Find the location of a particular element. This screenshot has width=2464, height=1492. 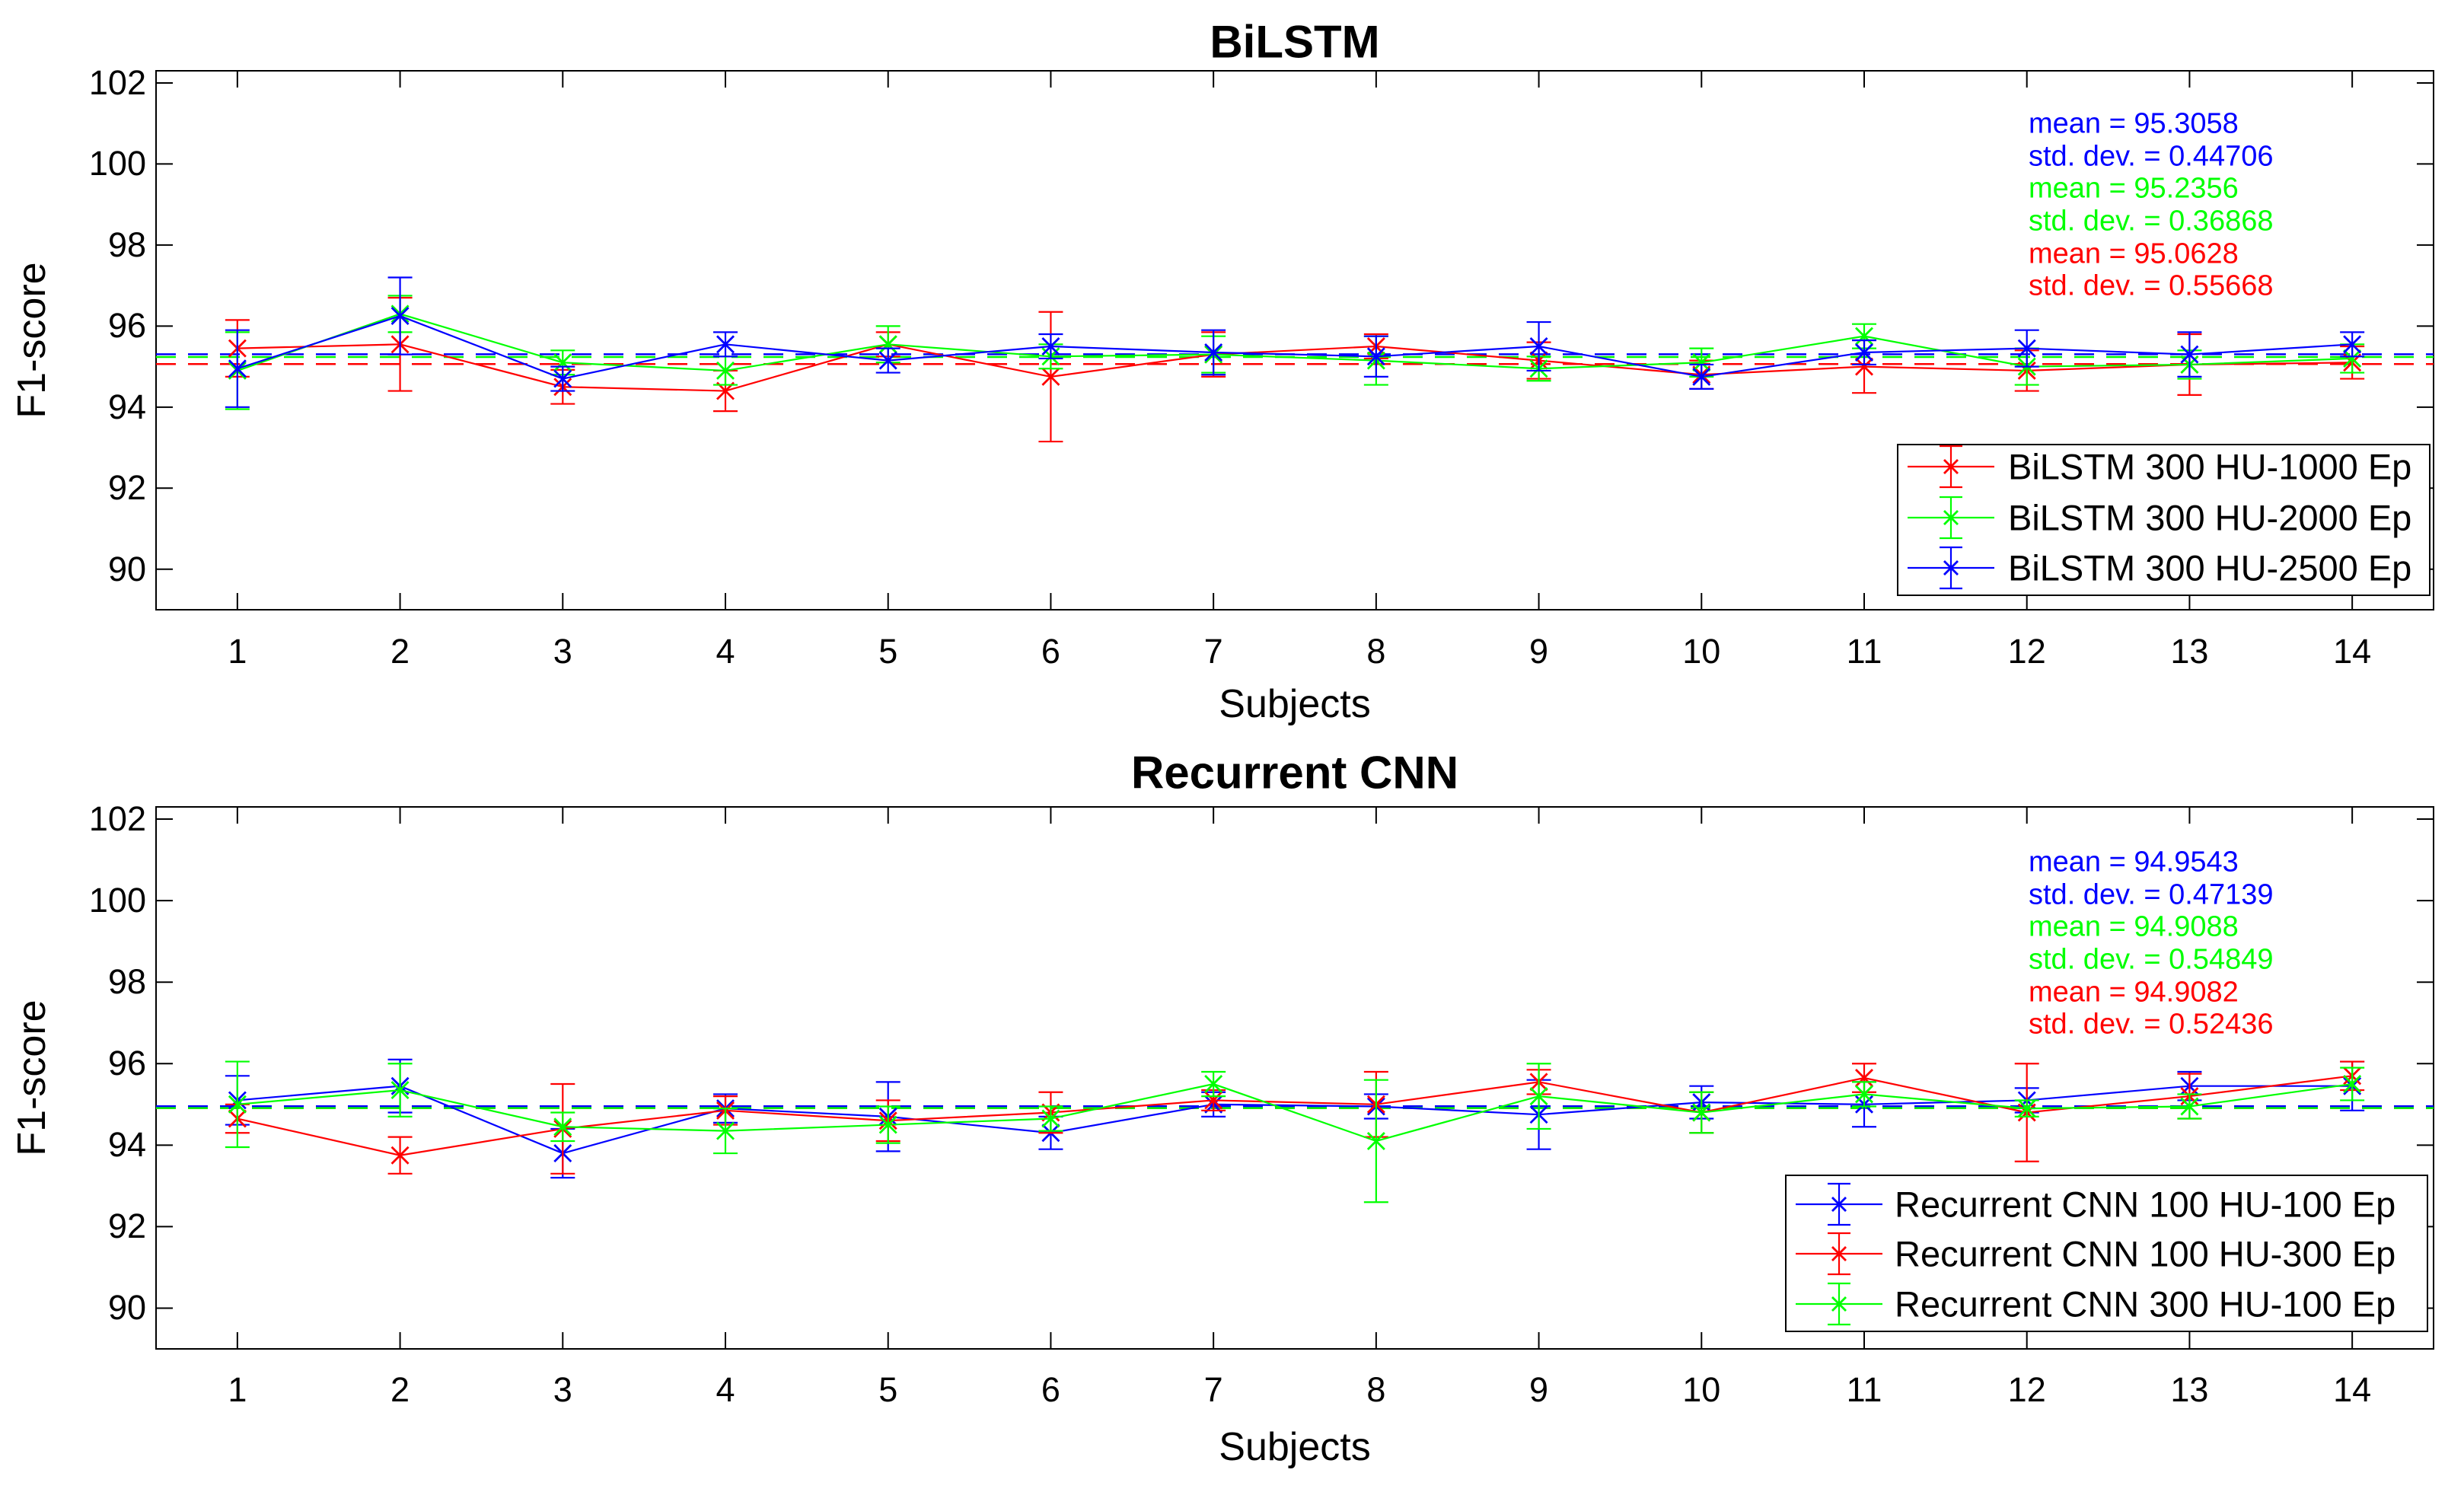

legend-item-label: Recurrent CNN 100 HU-300 Ep is located at coordinates (2145, 1253).